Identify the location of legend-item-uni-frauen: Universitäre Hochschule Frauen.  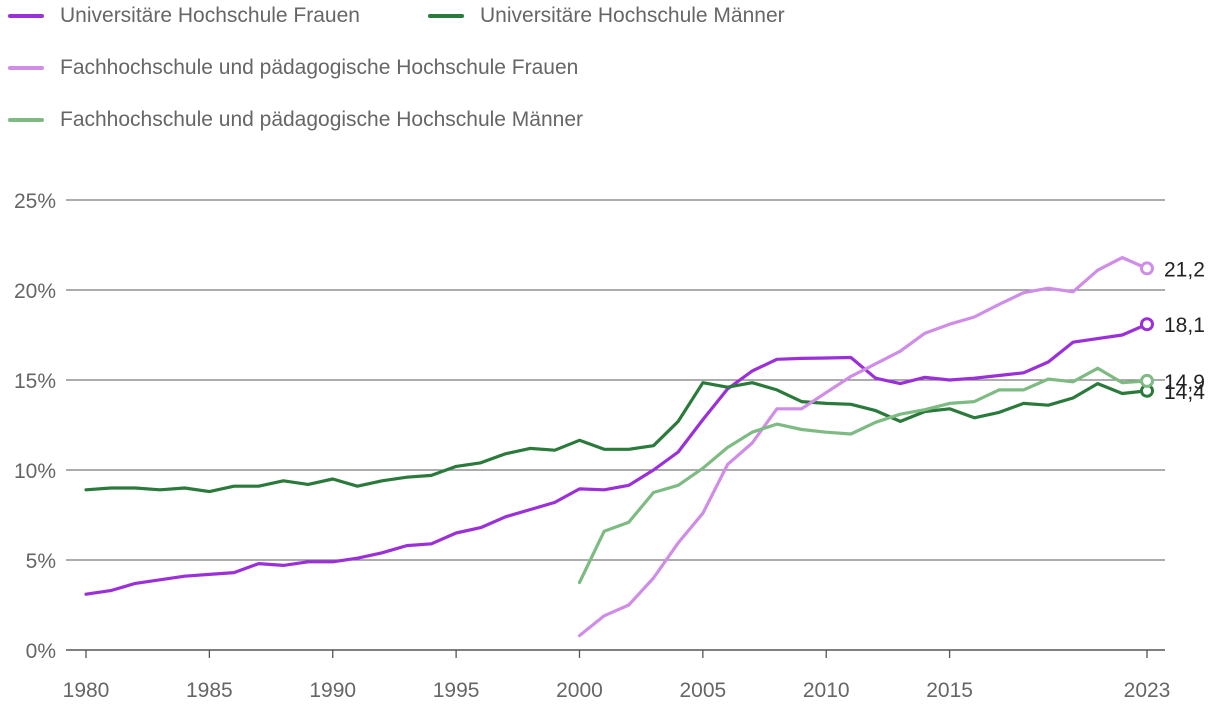
(180, 16).